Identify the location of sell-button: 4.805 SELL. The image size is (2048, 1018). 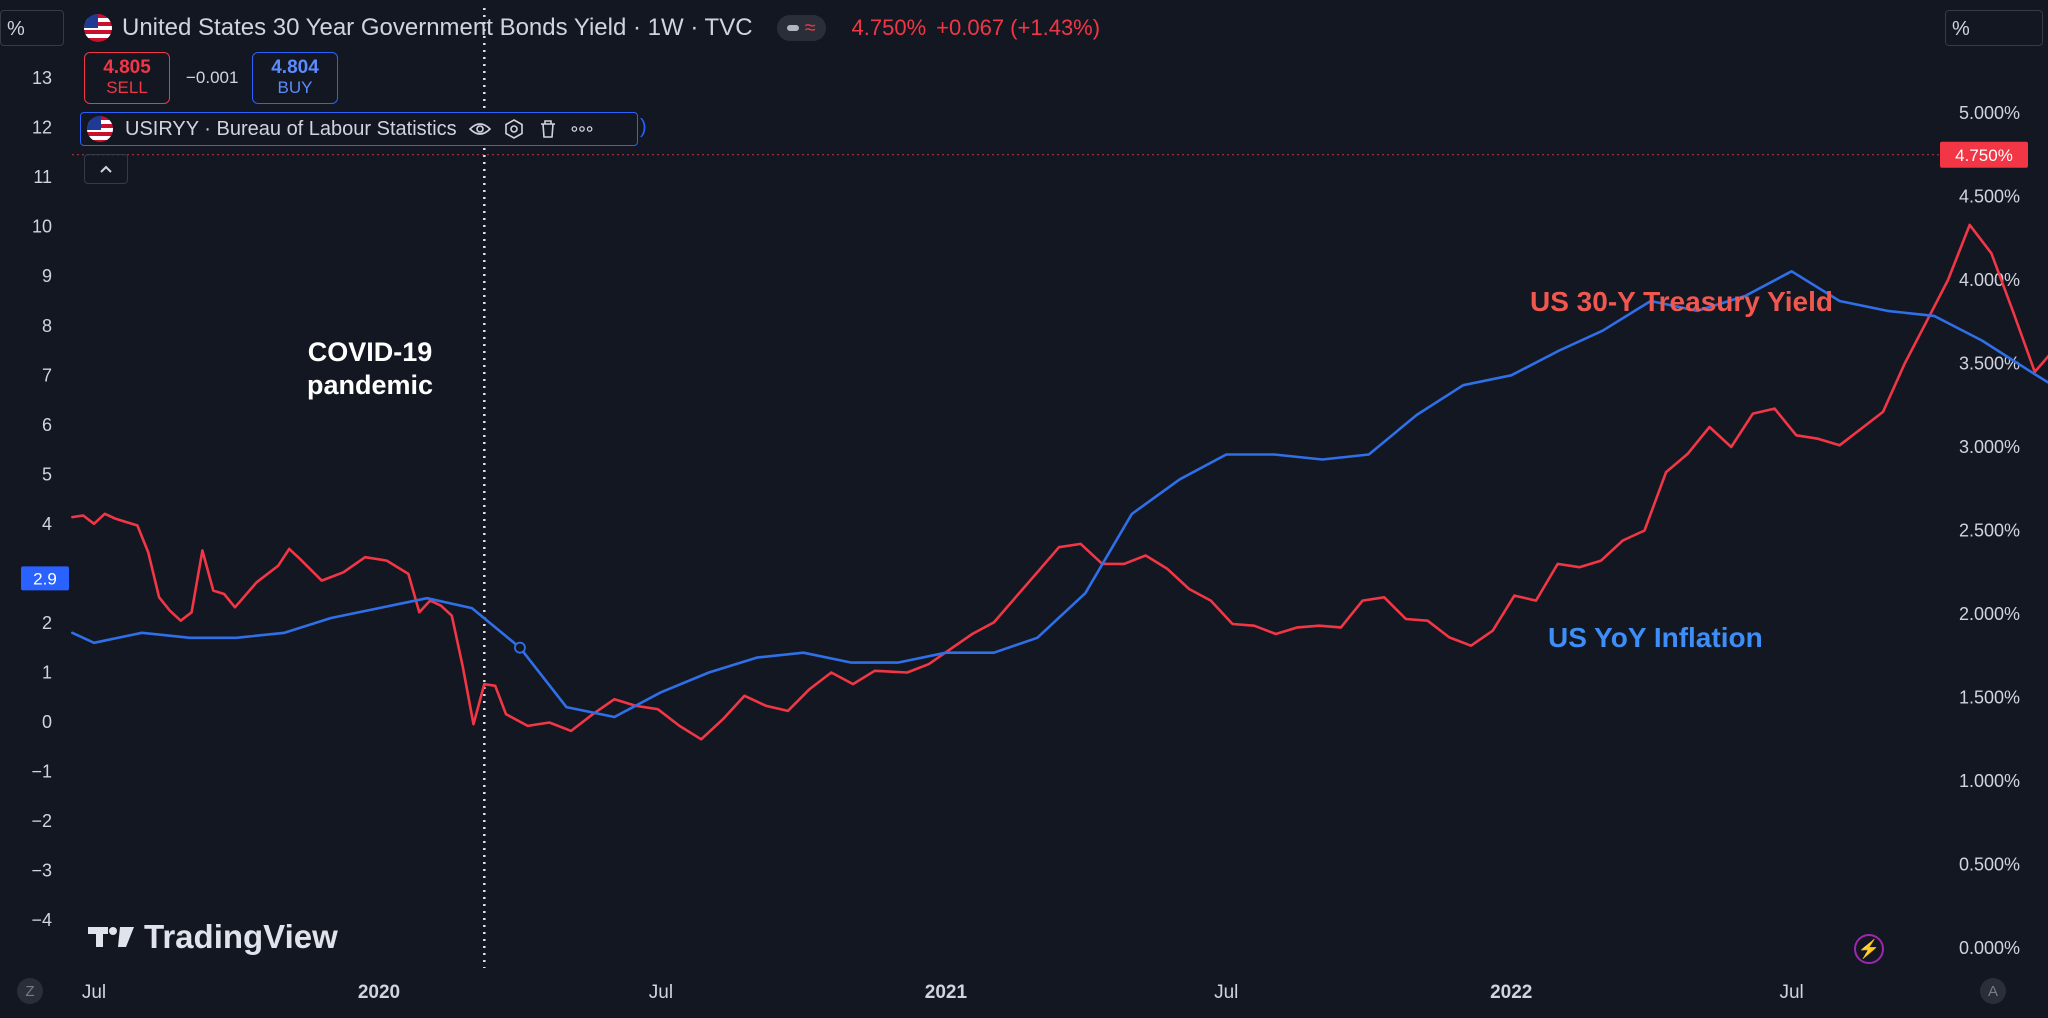
(127, 78).